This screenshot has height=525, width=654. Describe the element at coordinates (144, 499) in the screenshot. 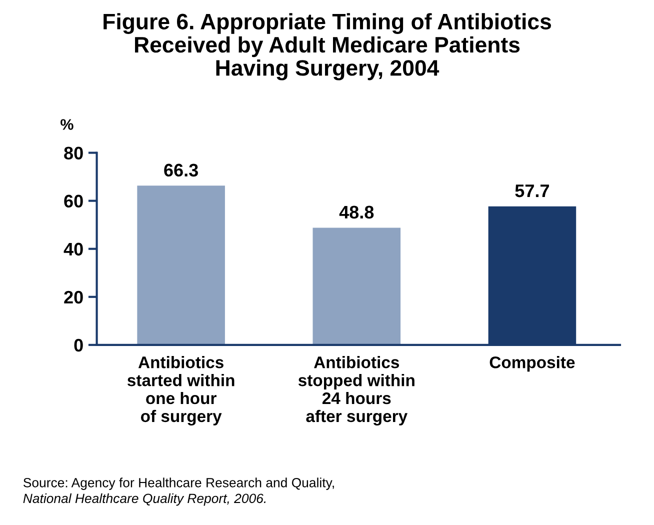

I see `text: National Healthcare Quality Report, 2006.` at that location.